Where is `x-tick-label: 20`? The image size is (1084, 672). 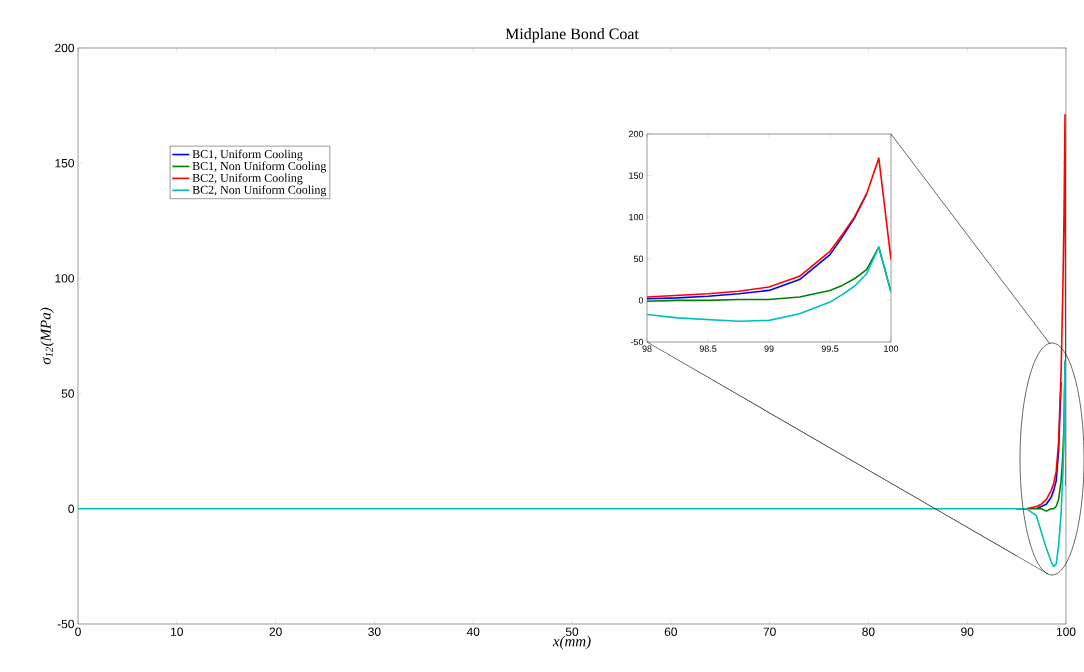 x-tick-label: 20 is located at coordinates (275, 631).